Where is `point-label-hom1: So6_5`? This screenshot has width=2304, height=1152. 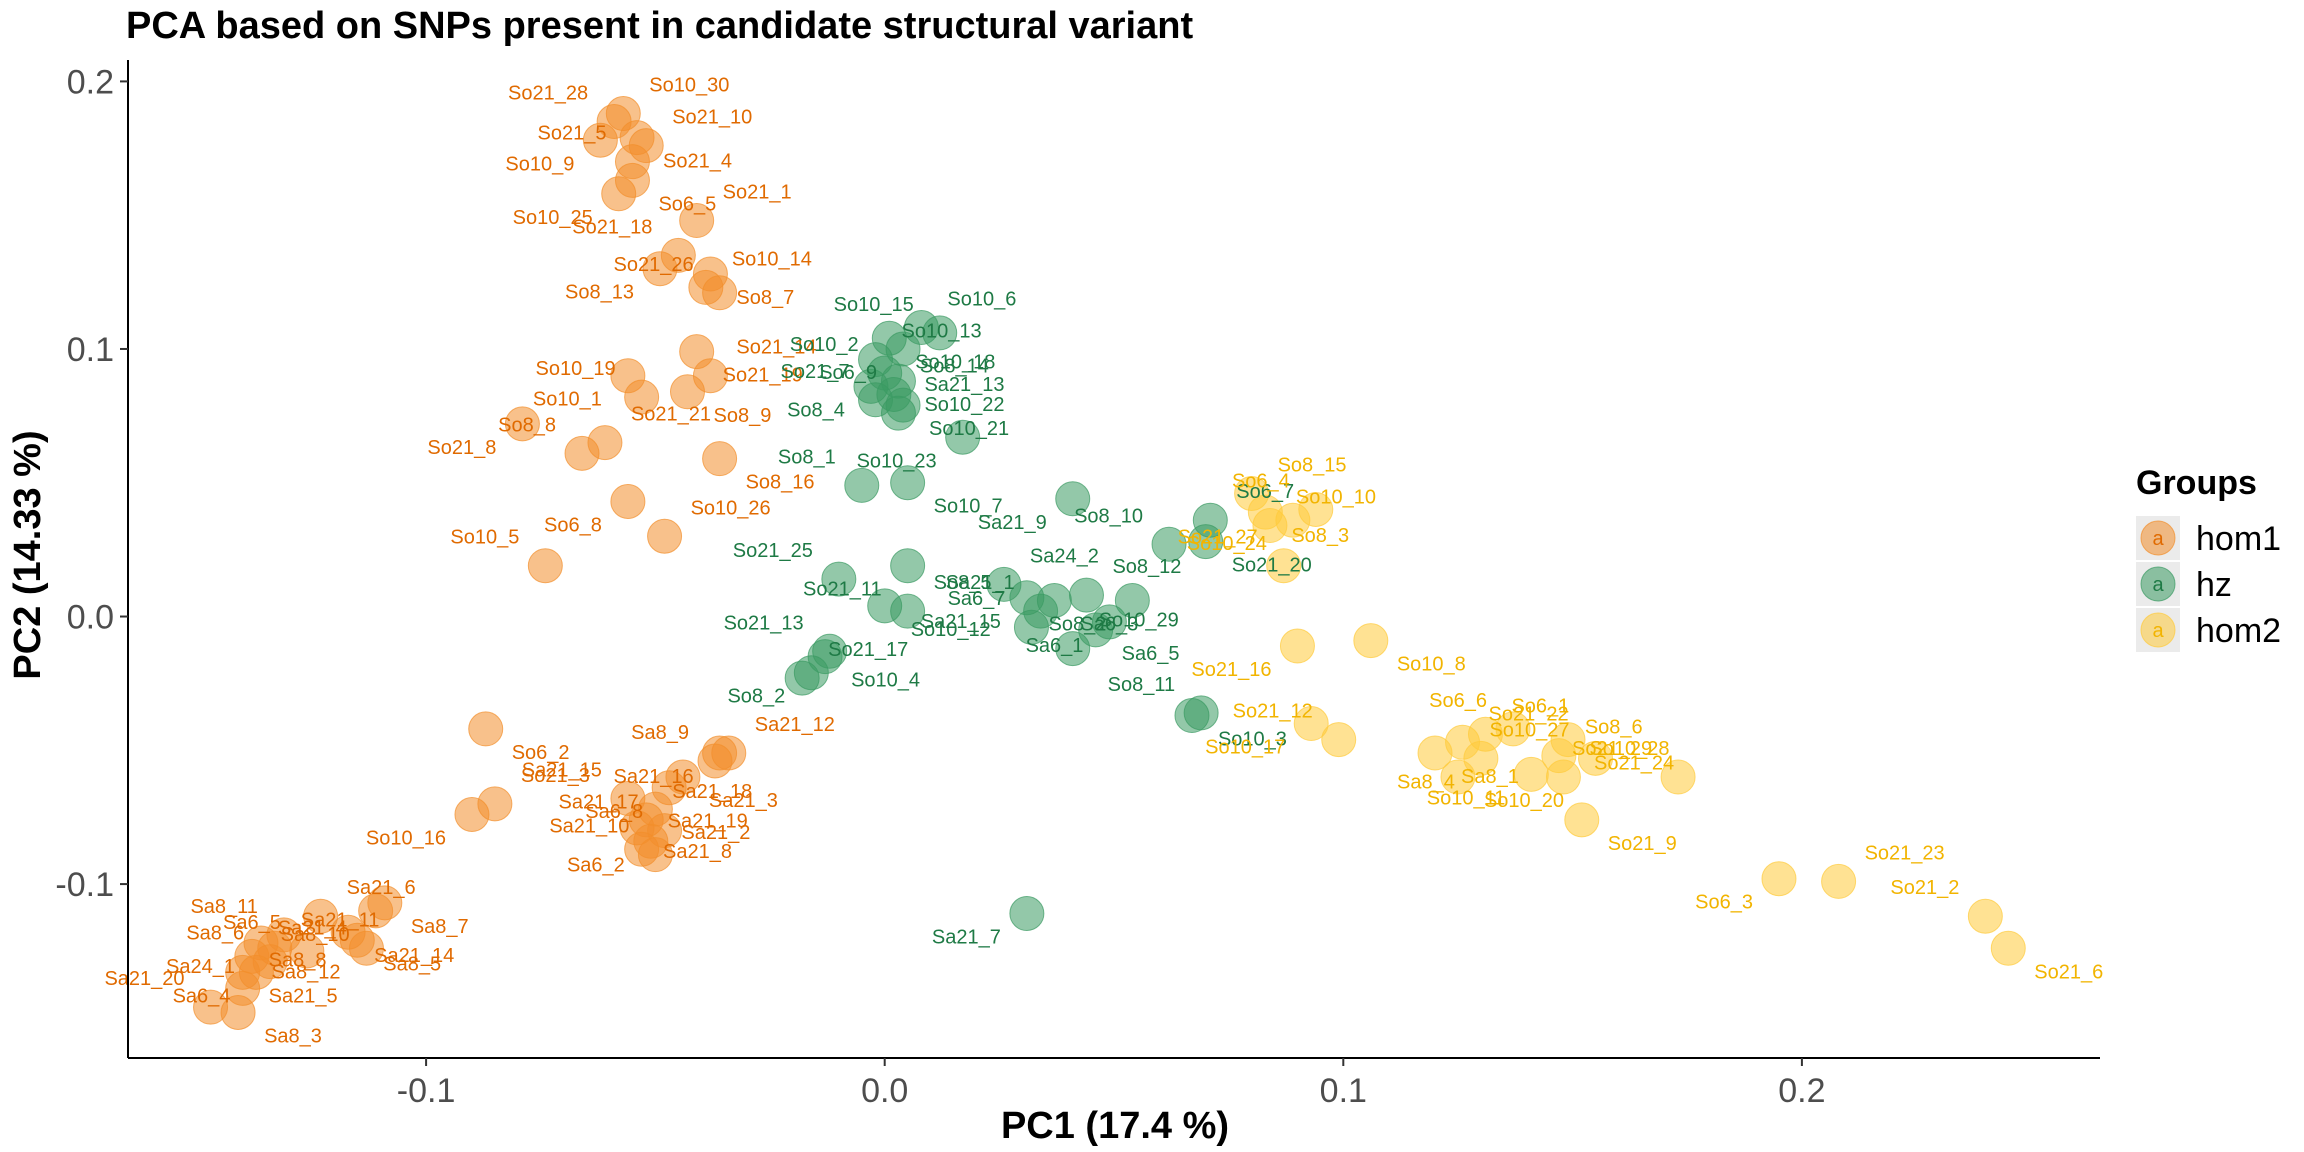 point-label-hom1: So6_5 is located at coordinates (687, 204).